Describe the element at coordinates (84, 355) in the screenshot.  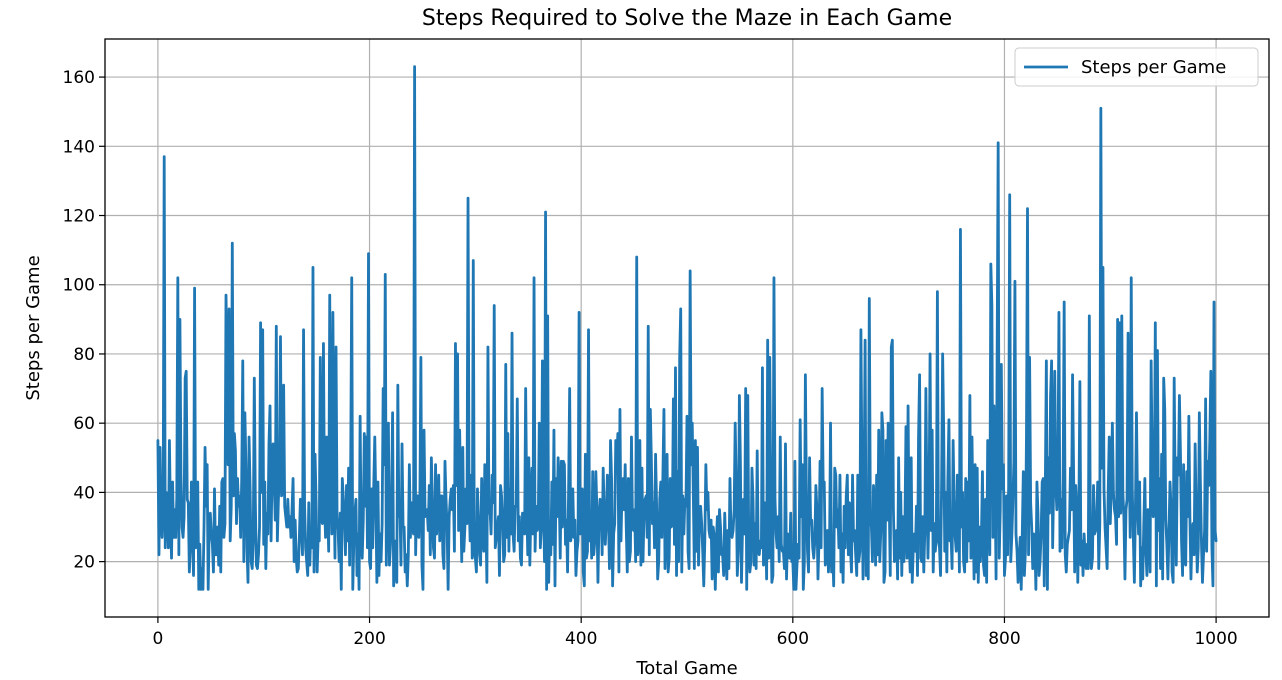
I see `y-tick-label: 80` at that location.